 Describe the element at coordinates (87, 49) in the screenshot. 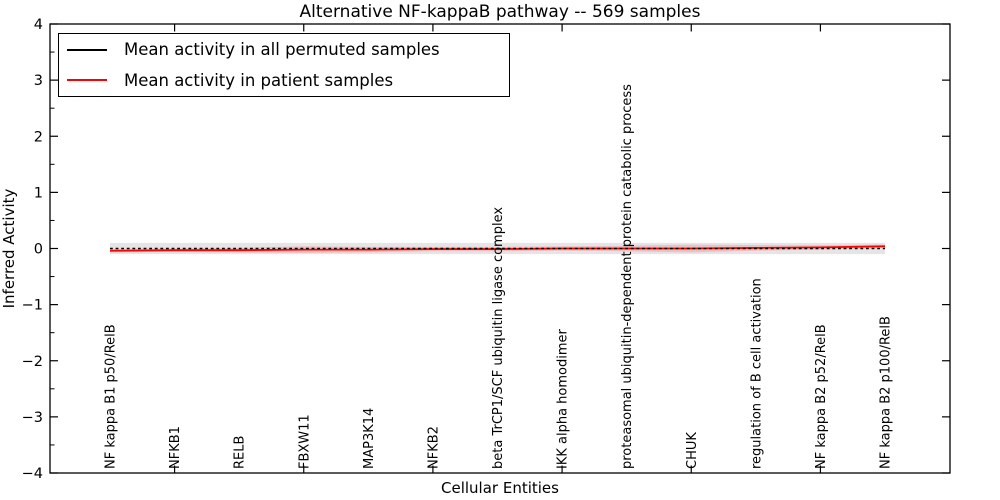

I see `legend-line-permuted-icon` at that location.